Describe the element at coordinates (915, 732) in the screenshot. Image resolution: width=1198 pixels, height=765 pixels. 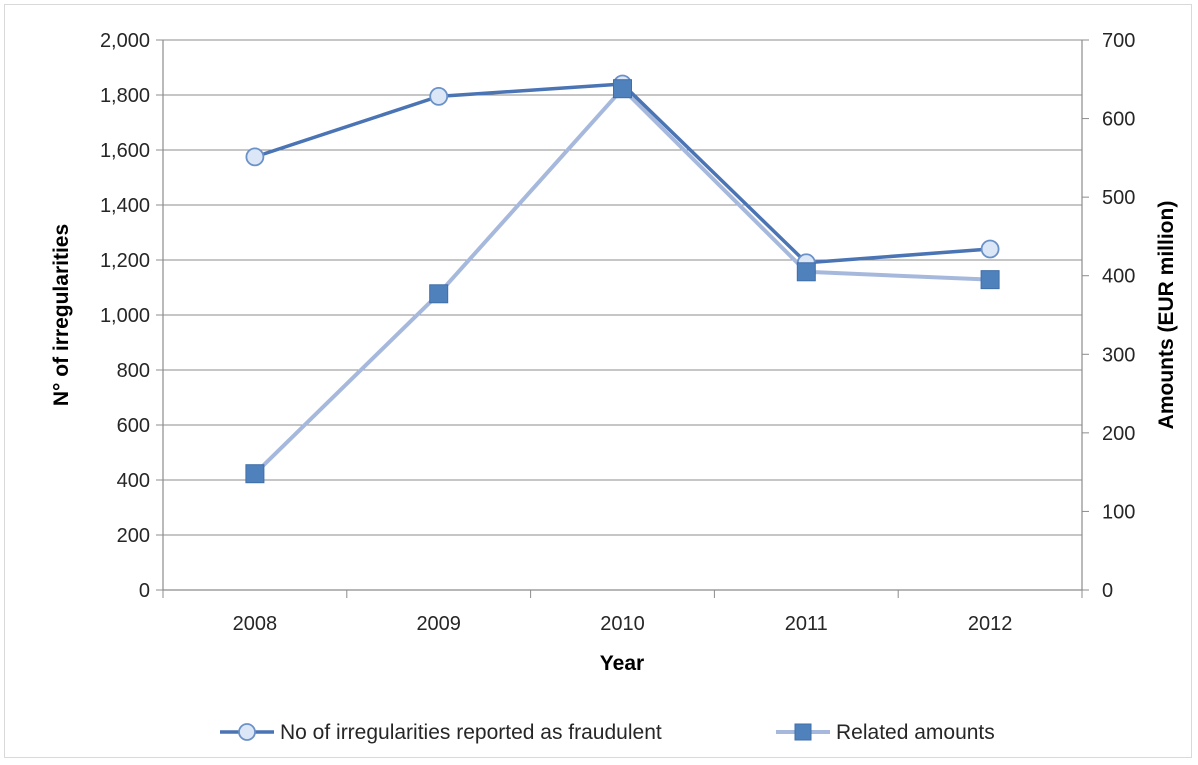
I see `legend-label-related-amounts: Related amounts` at that location.